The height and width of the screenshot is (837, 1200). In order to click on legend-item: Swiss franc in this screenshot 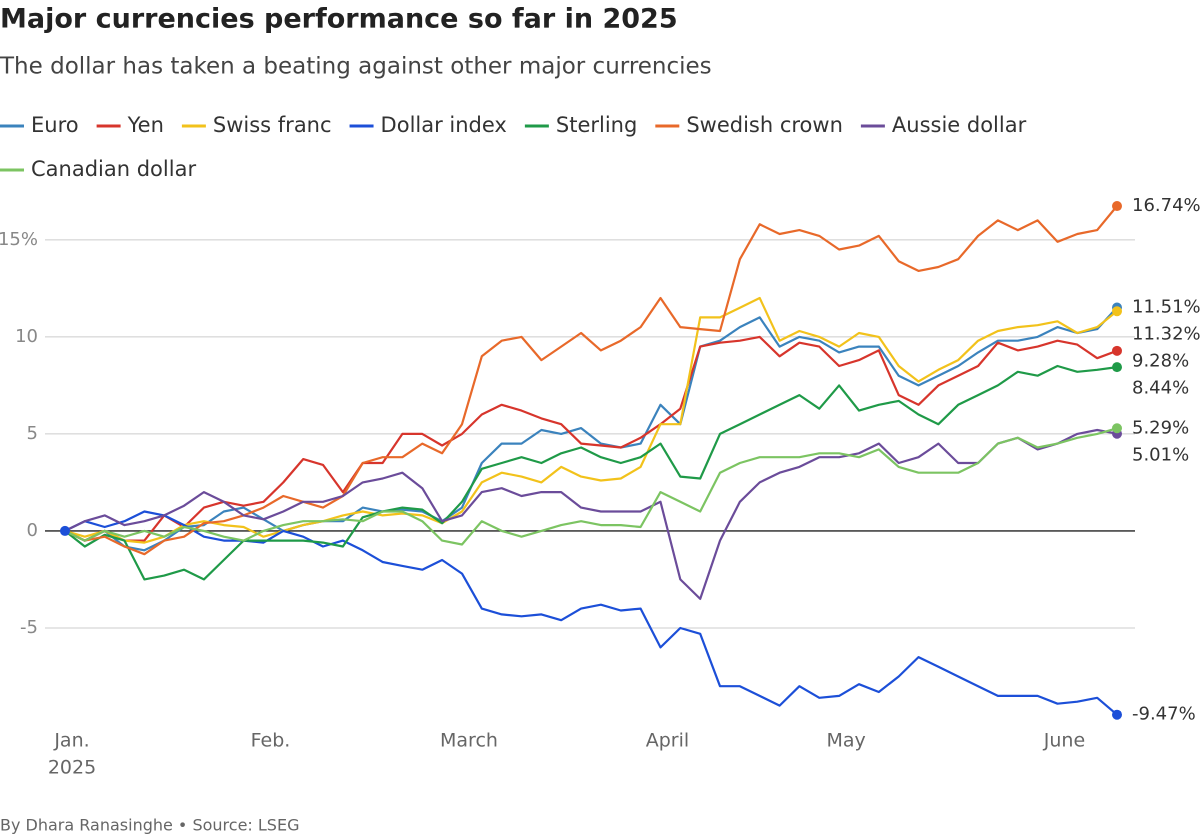, I will do `click(256, 125)`.